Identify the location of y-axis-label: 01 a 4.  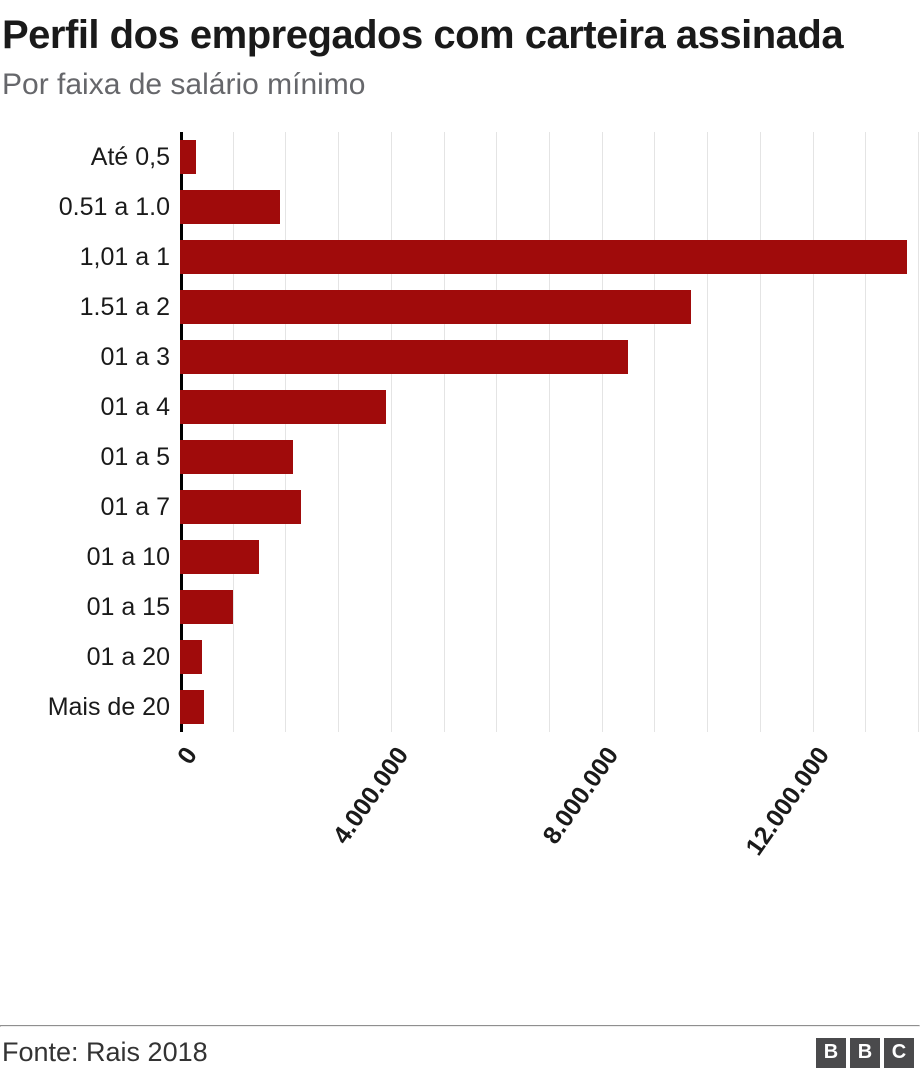
(135, 406).